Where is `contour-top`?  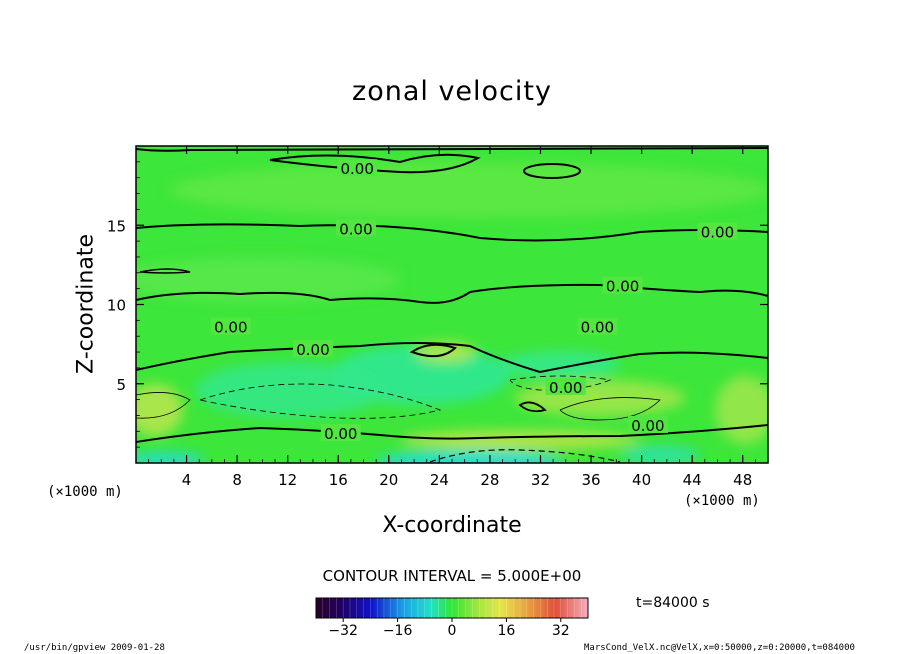
contour-top is located at coordinates (452, 149).